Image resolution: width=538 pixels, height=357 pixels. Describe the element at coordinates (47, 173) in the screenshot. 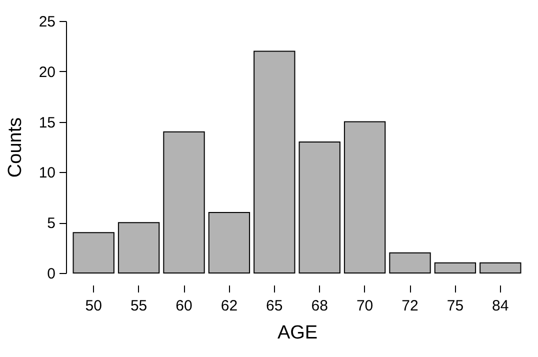

I see `y-tick-label: 10` at that location.